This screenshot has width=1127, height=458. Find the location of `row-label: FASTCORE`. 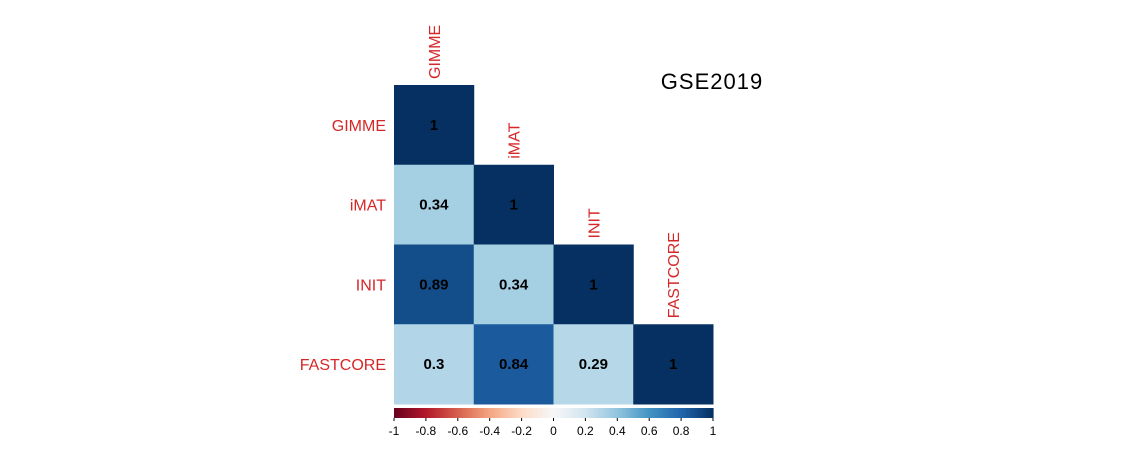

row-label: FASTCORE is located at coordinates (343, 365).